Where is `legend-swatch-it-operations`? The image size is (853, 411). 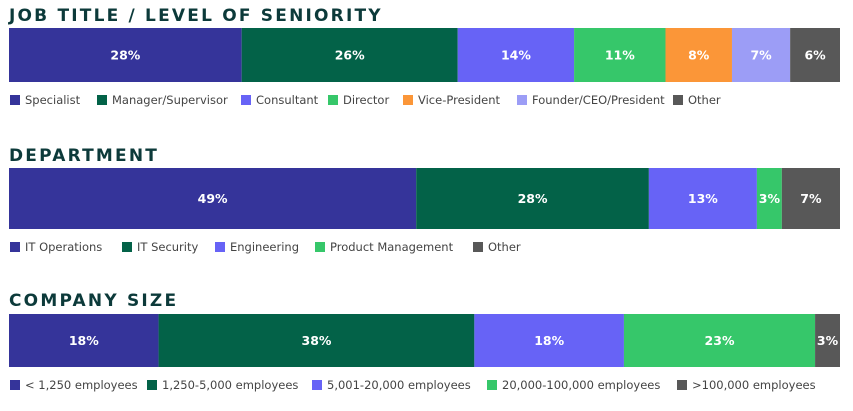 legend-swatch-it-operations is located at coordinates (15, 247).